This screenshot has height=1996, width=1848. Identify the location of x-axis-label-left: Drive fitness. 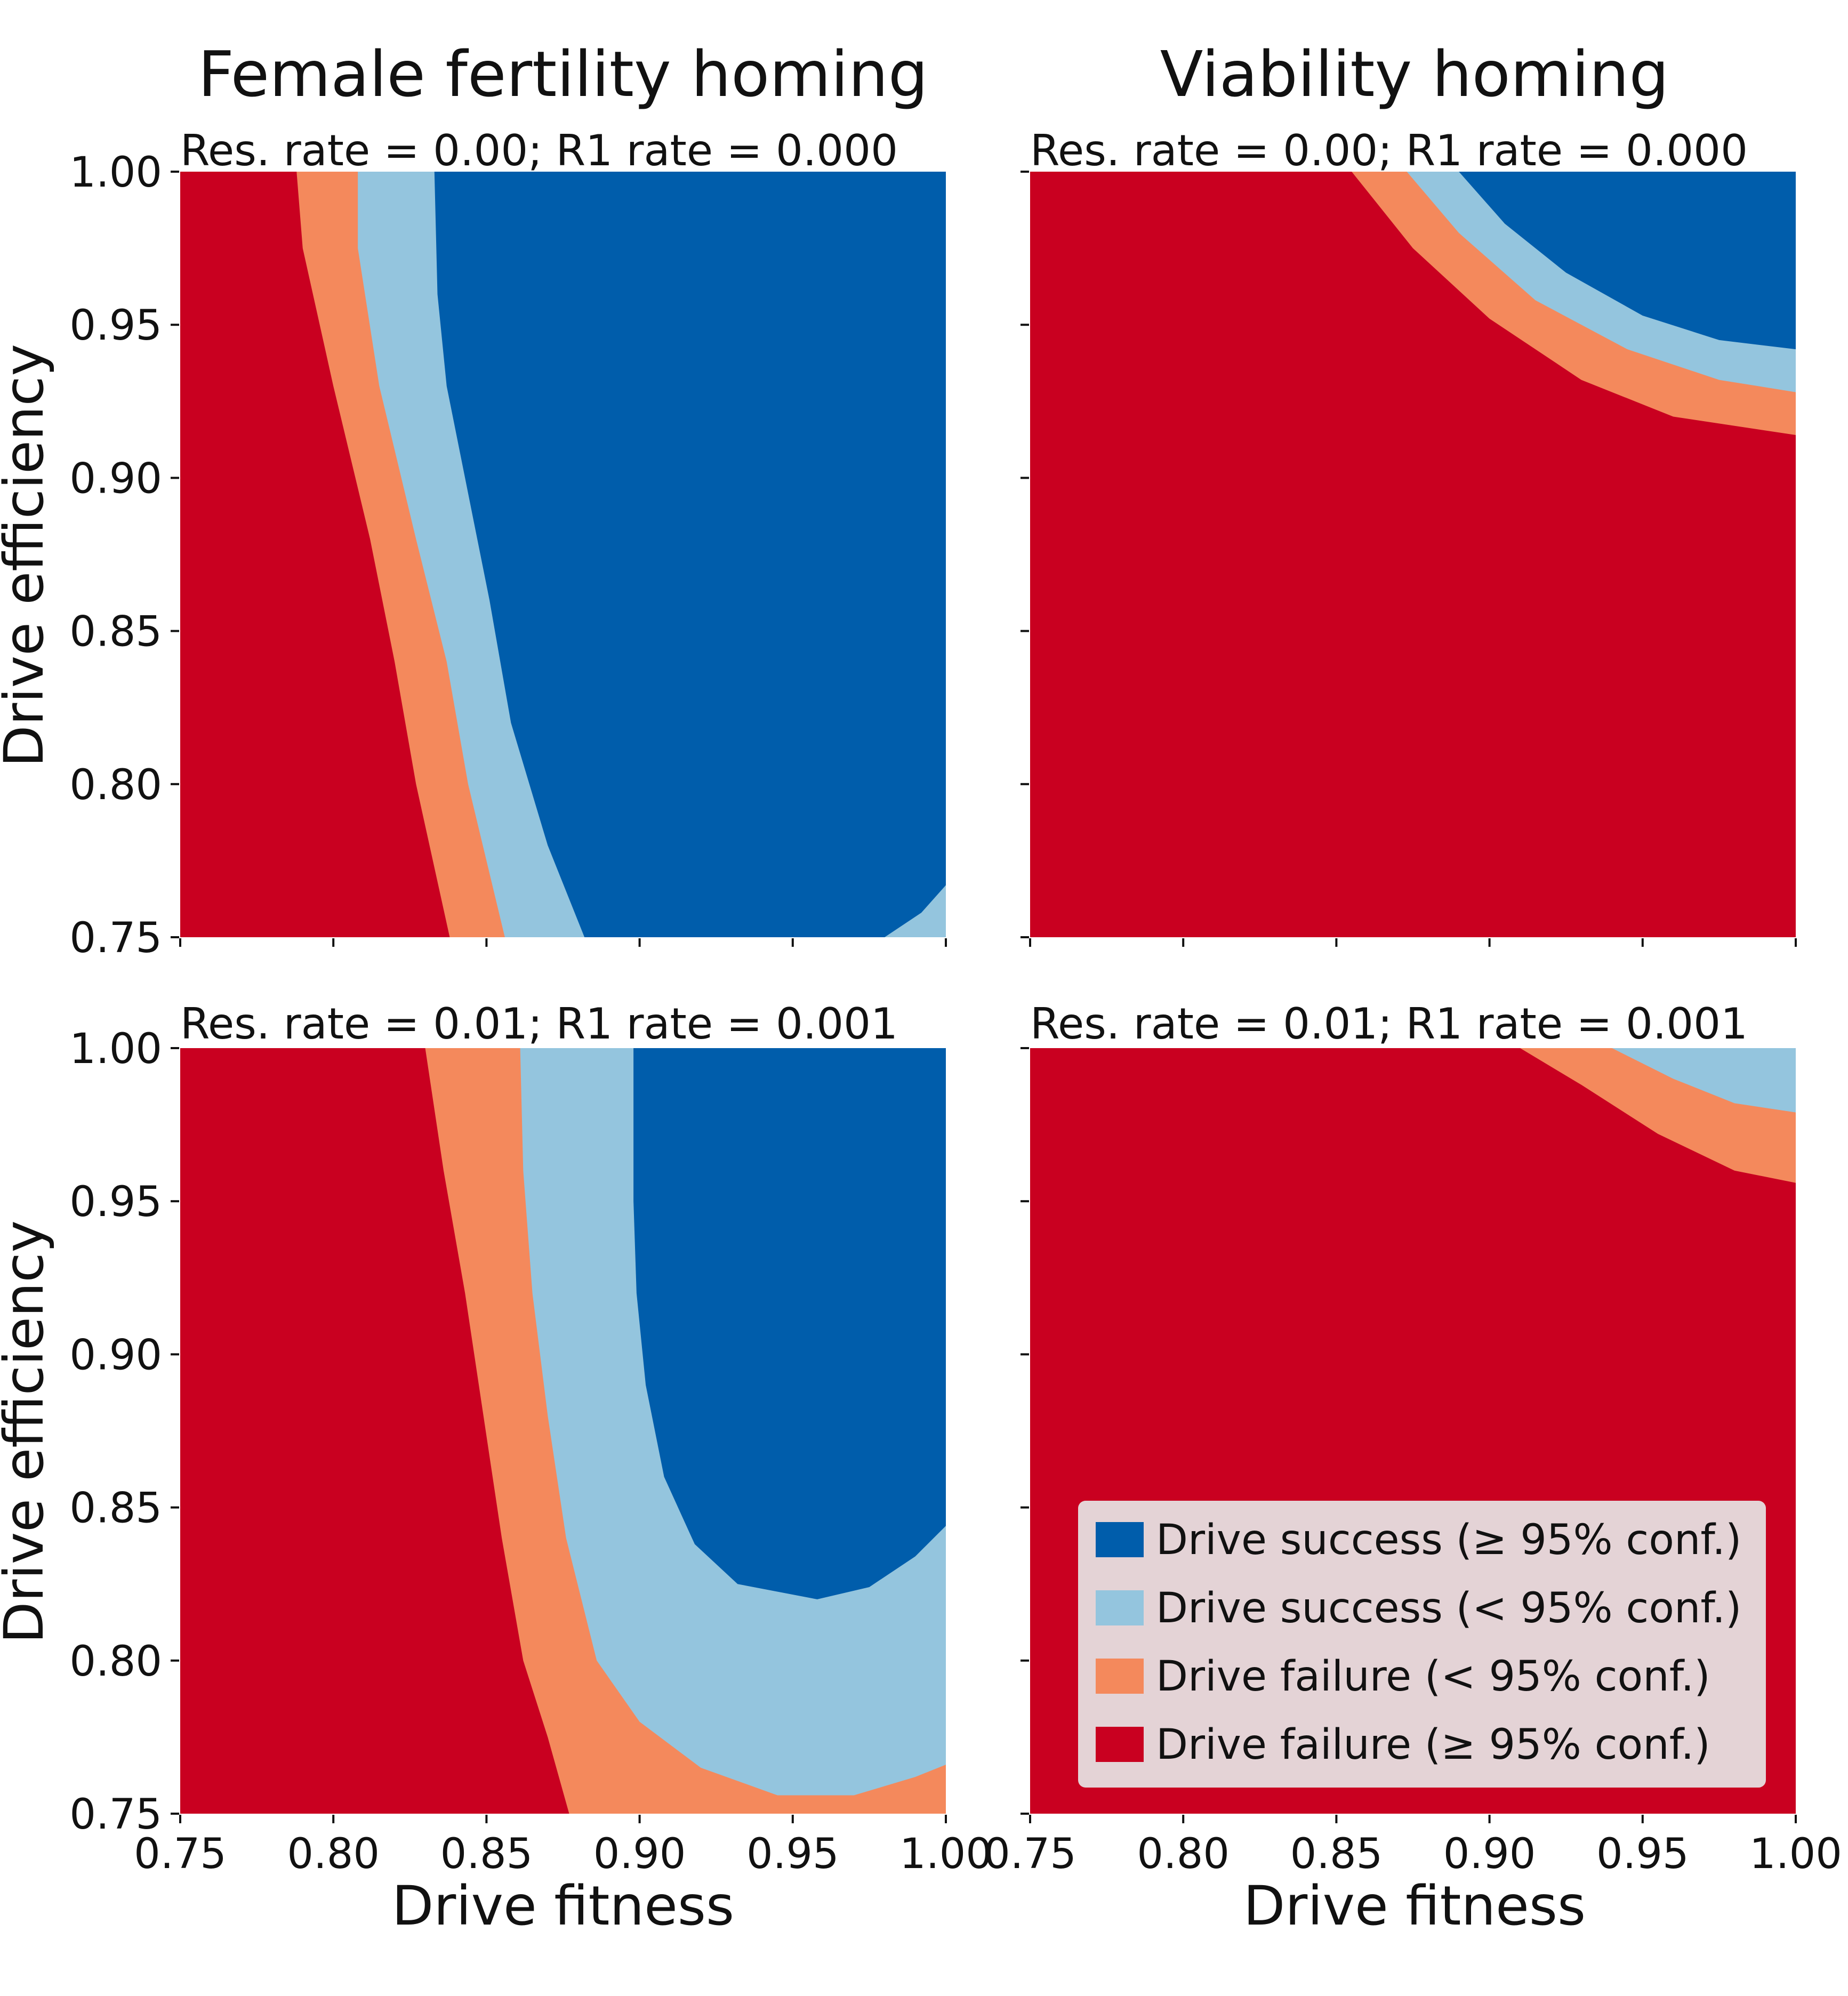
(563, 1906).